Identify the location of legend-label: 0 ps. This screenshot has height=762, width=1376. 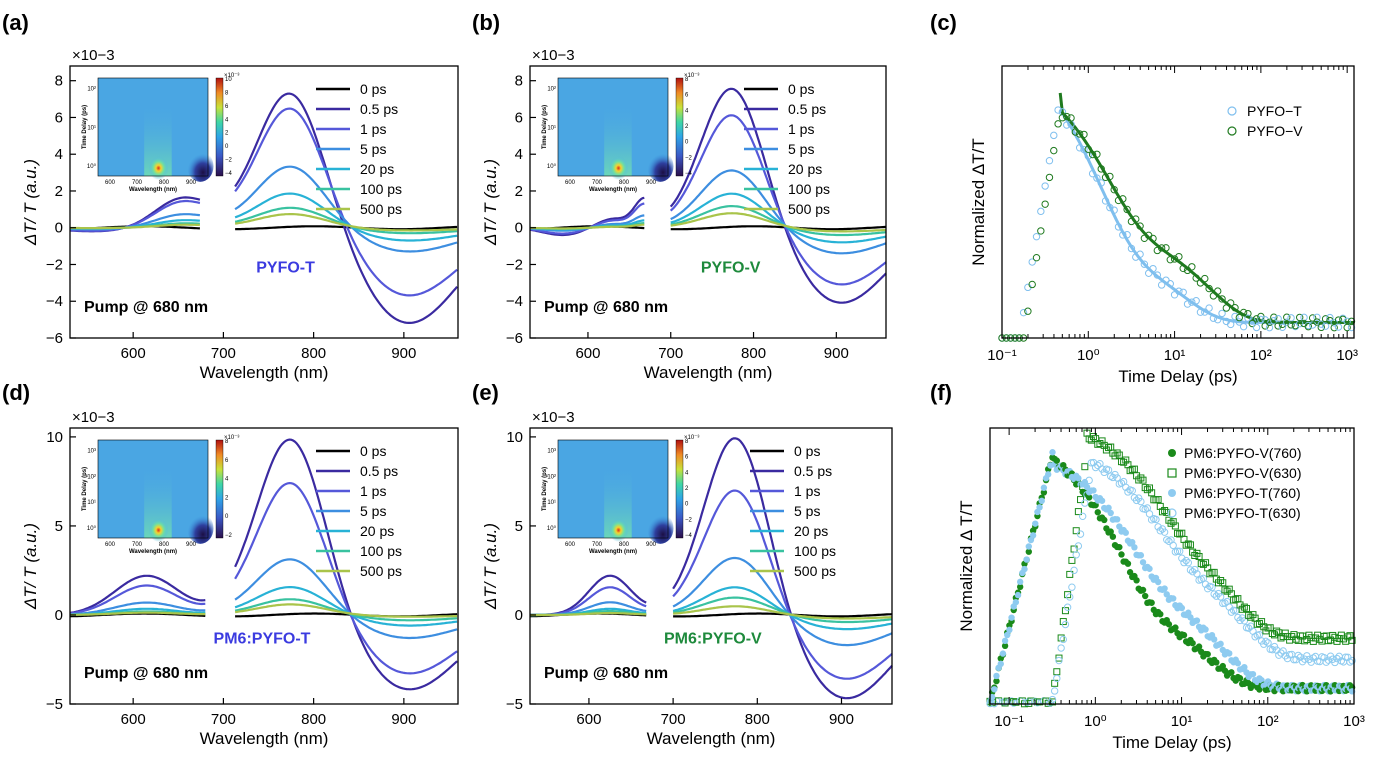
(801, 89).